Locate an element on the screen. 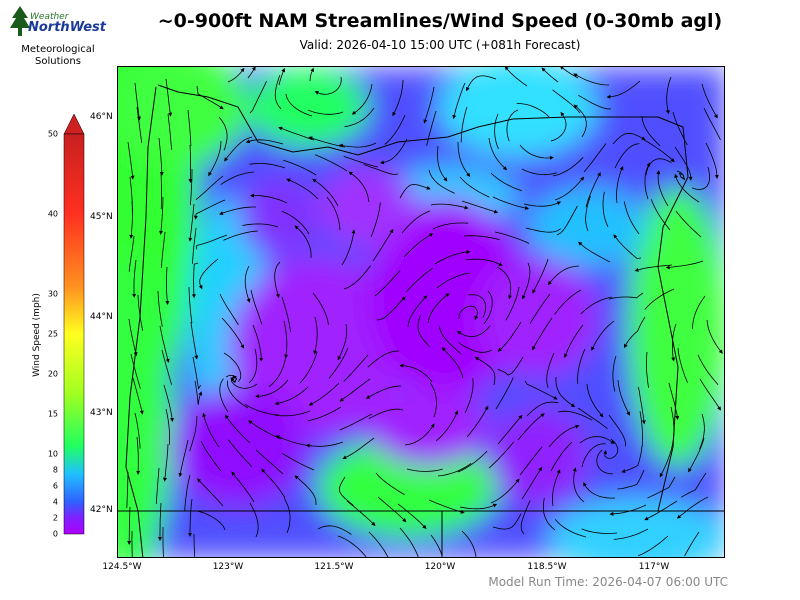 The height and width of the screenshot is (600, 800). lon-label-118-5: 118.5°W is located at coordinates (547, 567).